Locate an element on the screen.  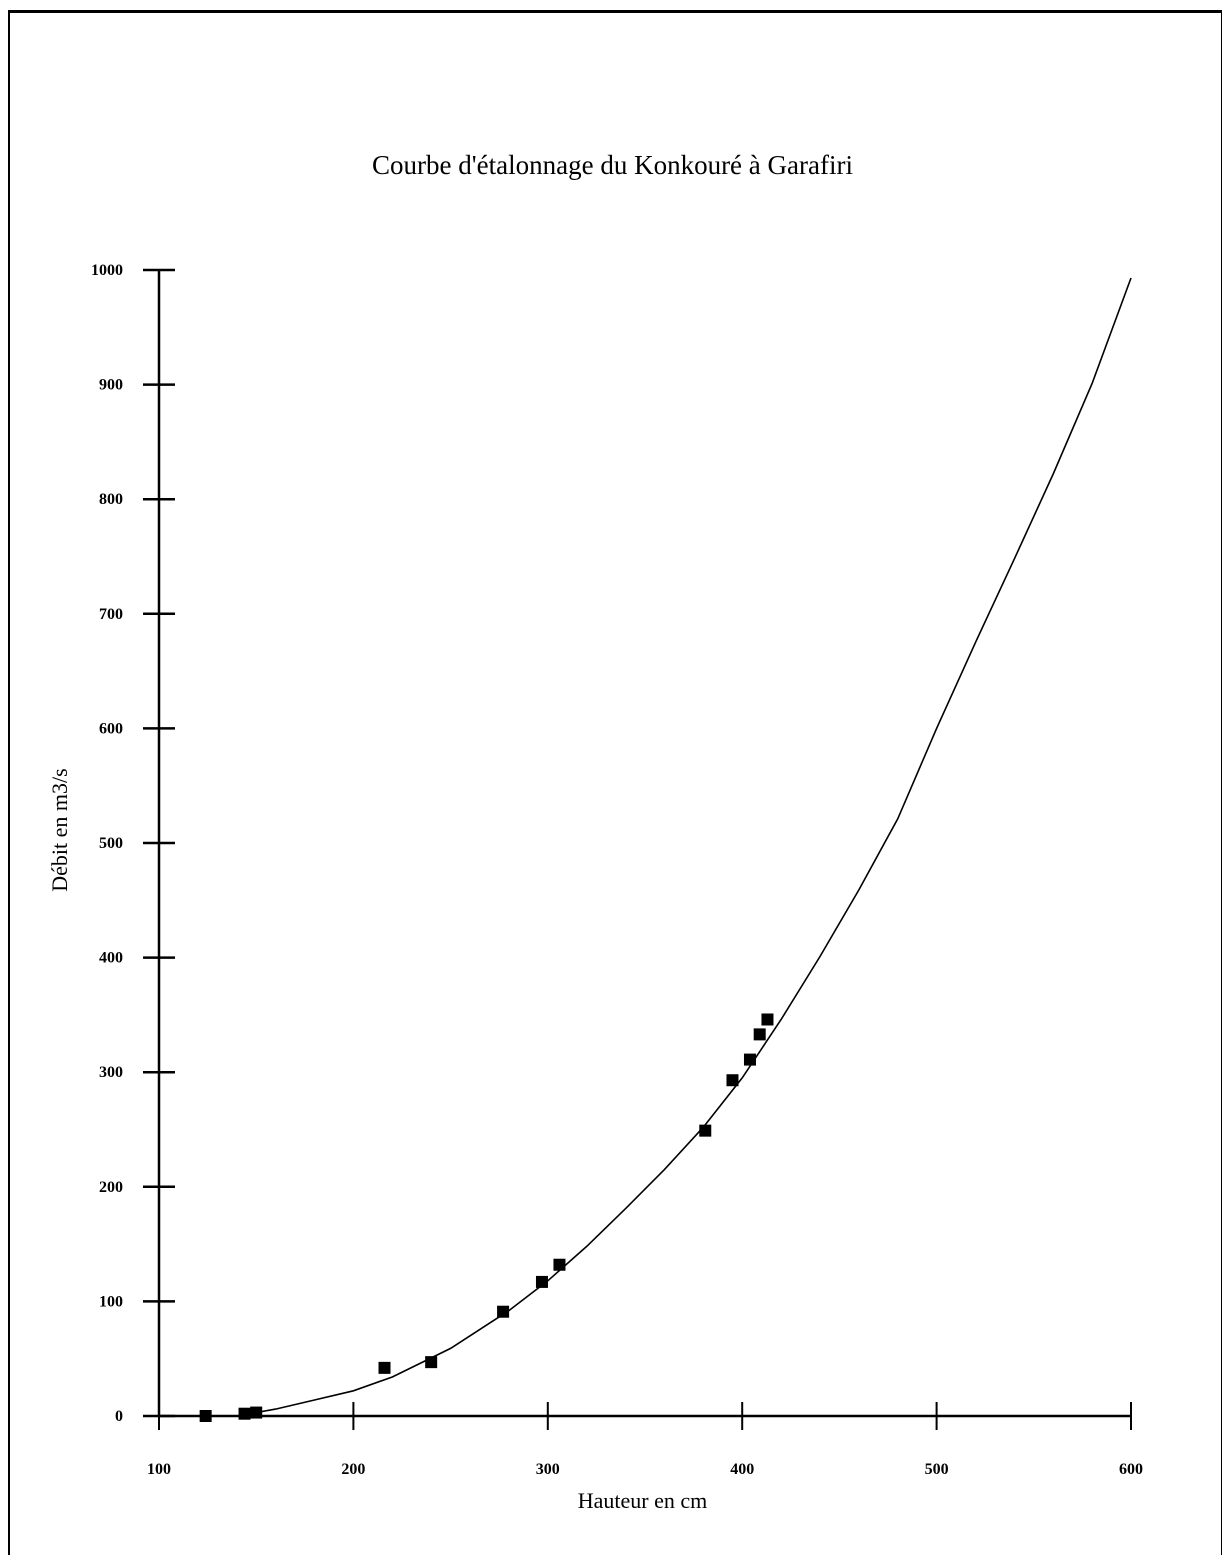
x-tick-label-400: 400 is located at coordinates (742, 1469).